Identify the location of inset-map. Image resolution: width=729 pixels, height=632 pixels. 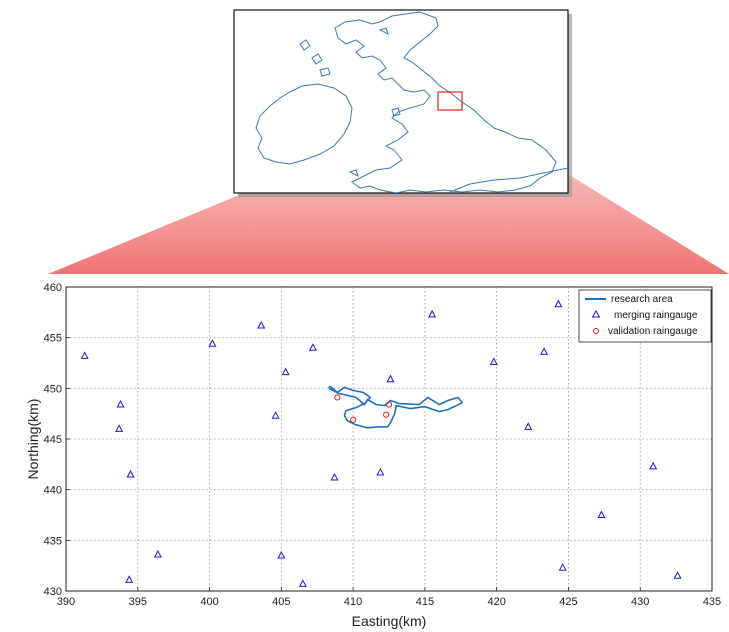
(402, 103).